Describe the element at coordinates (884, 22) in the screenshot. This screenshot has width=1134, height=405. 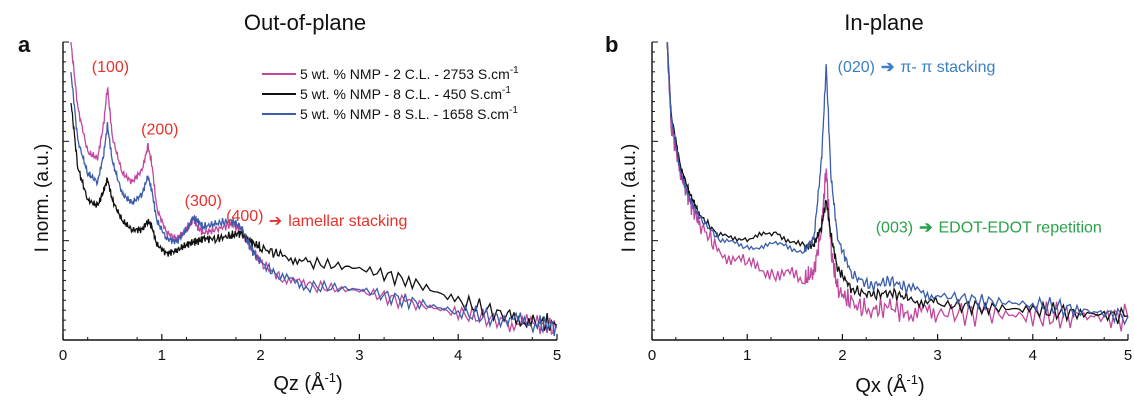
I see `panel-b-title: In-plane` at that location.